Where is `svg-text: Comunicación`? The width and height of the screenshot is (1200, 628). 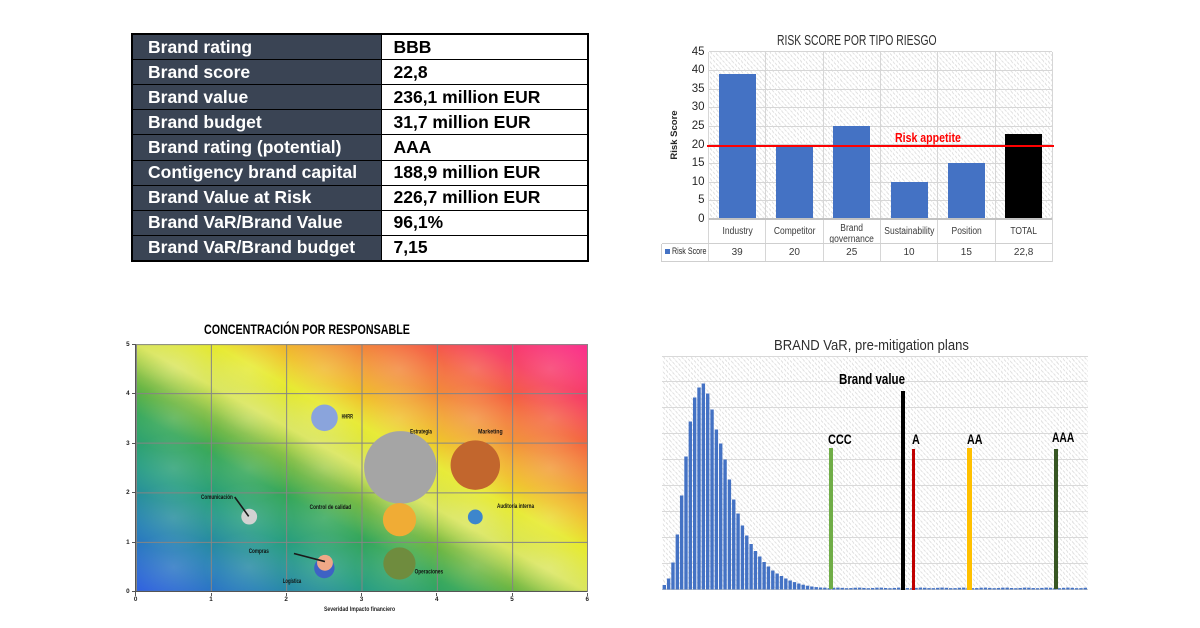 svg-text: Comunicación is located at coordinates (217, 497).